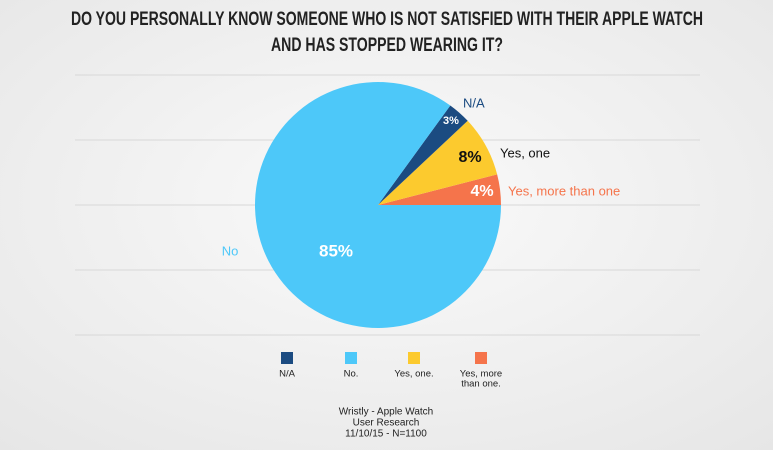 The width and height of the screenshot is (773, 450). What do you see at coordinates (386, 412) in the screenshot?
I see `source-line: Wristly - Apple Watch` at bounding box center [386, 412].